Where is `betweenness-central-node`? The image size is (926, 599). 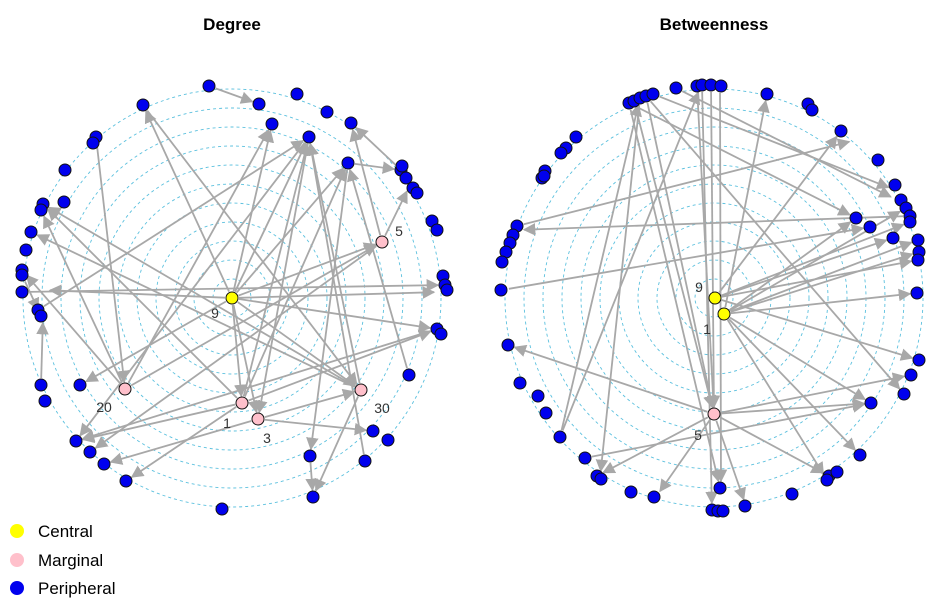 betweenness-central-node is located at coordinates (715, 298).